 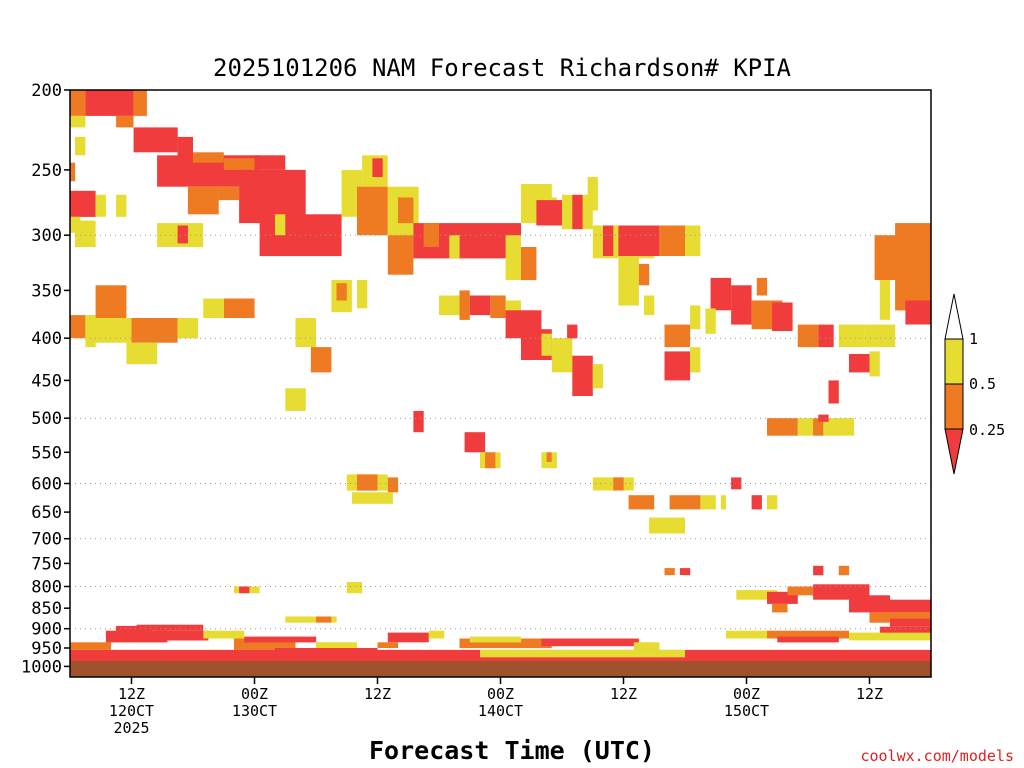 What do you see at coordinates (46, 339) in the screenshot?
I see `y-tick-label-400: 400` at bounding box center [46, 339].